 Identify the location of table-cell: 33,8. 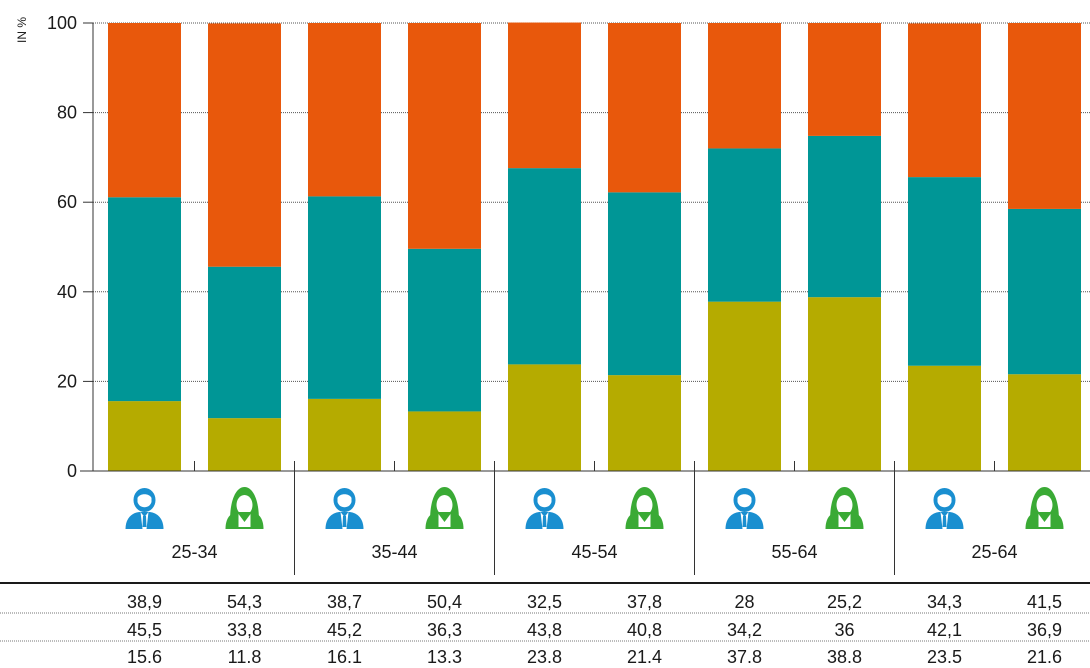
(244, 630).